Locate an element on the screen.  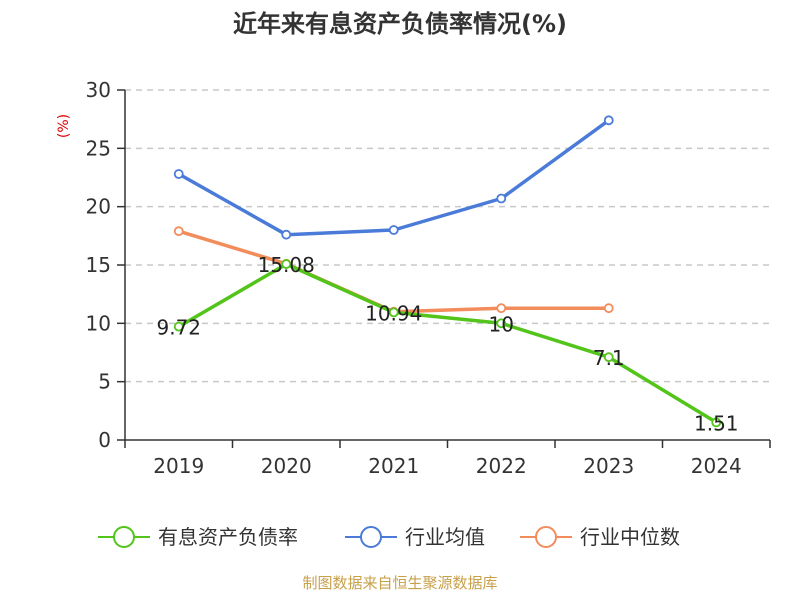
x-tick-label: 2021 is located at coordinates (393, 466).